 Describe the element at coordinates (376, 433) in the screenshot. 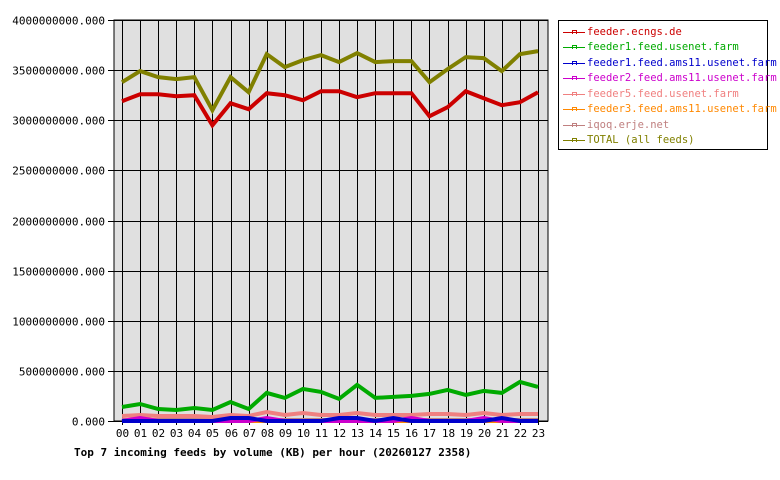

I see `x-tick-label: 14` at that location.